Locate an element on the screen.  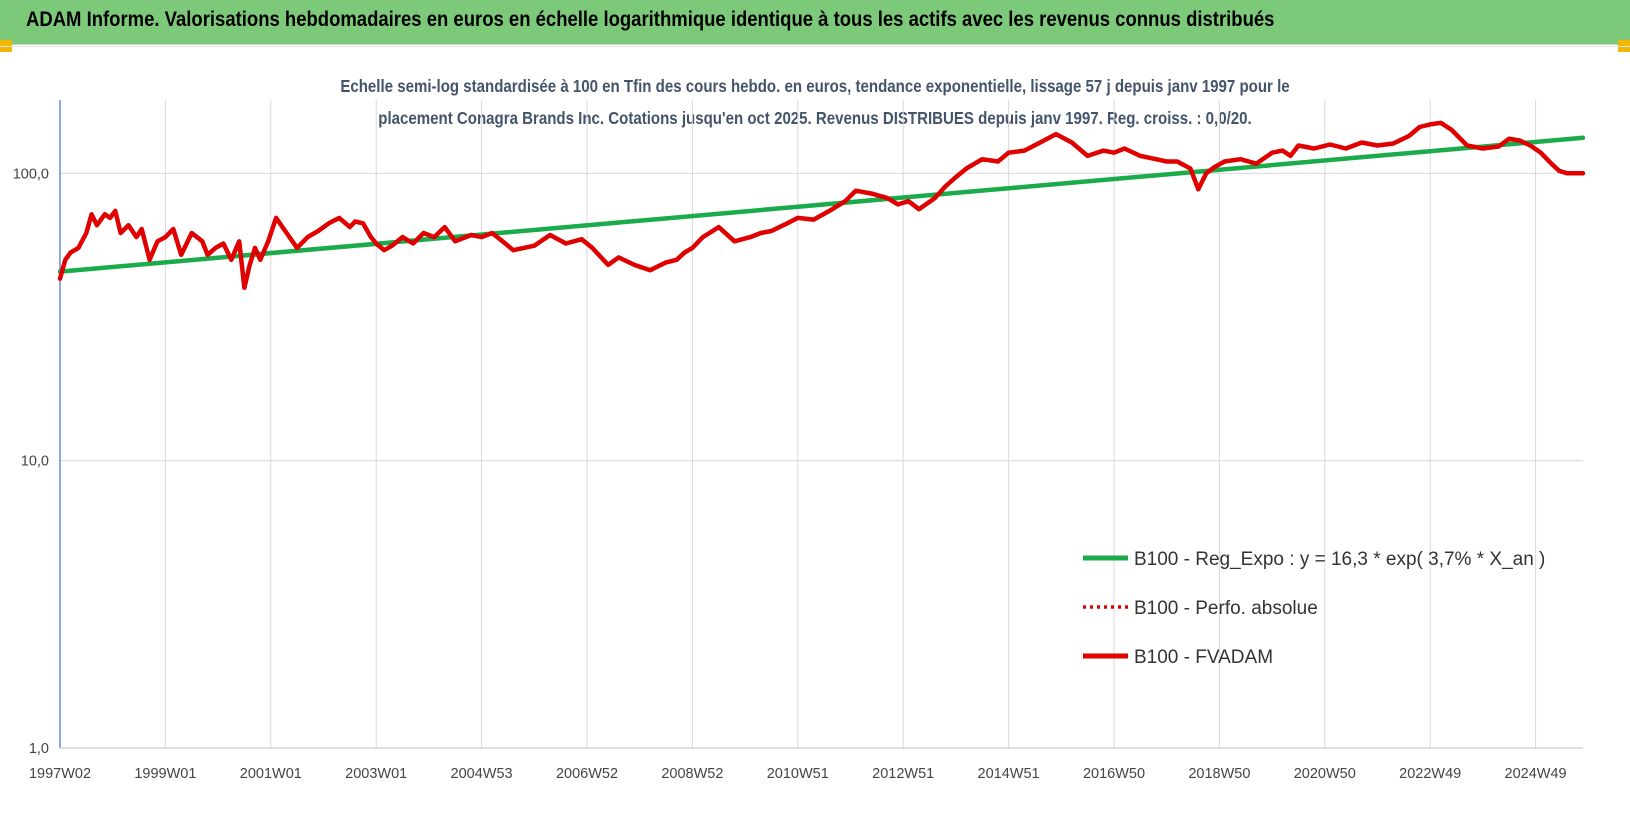
x-tick-label: 2006W52 is located at coordinates (587, 774).